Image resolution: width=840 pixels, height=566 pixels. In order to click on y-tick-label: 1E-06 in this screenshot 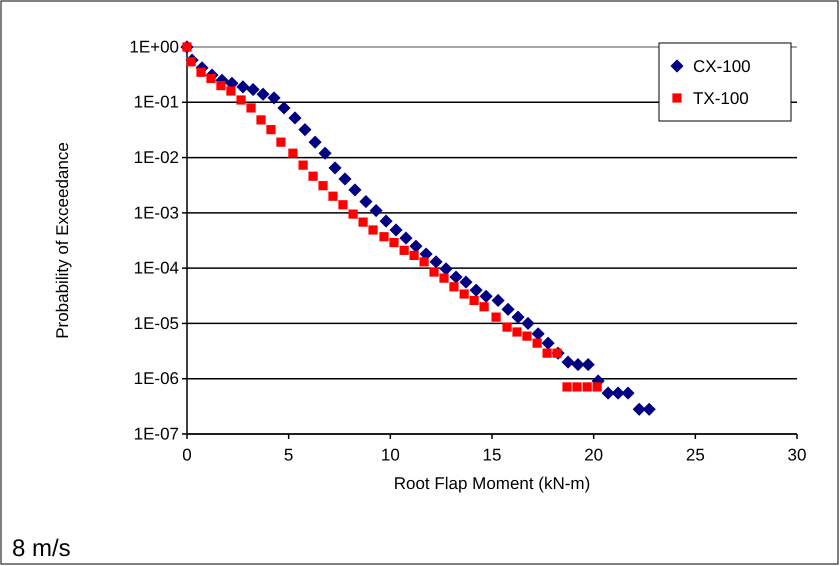, I will do `click(156, 378)`.